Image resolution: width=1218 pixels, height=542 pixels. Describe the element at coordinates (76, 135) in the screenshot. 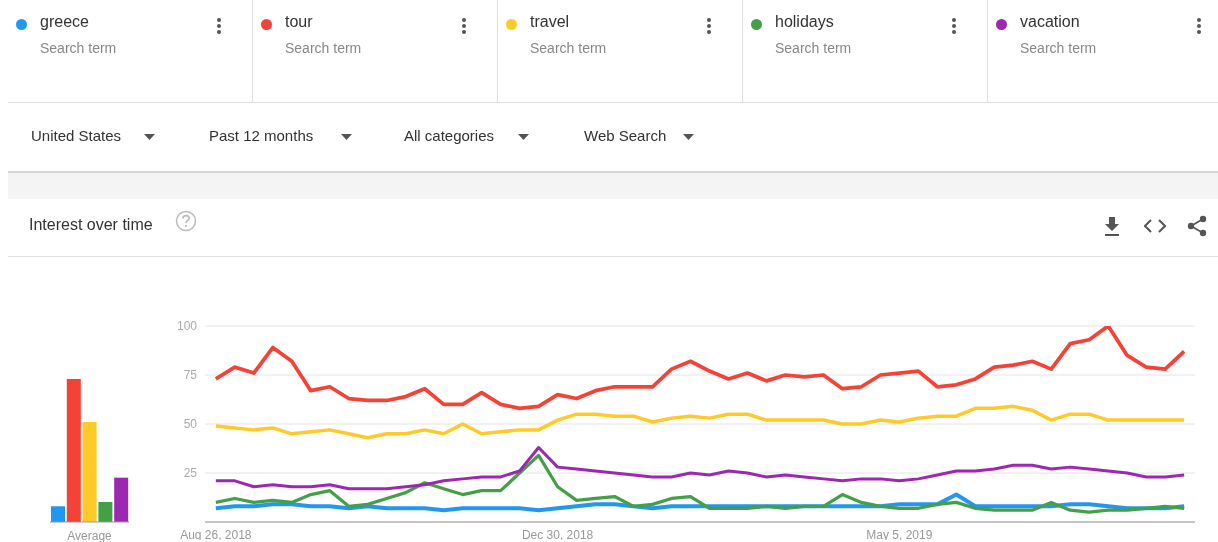

I see `text: United States` at that location.